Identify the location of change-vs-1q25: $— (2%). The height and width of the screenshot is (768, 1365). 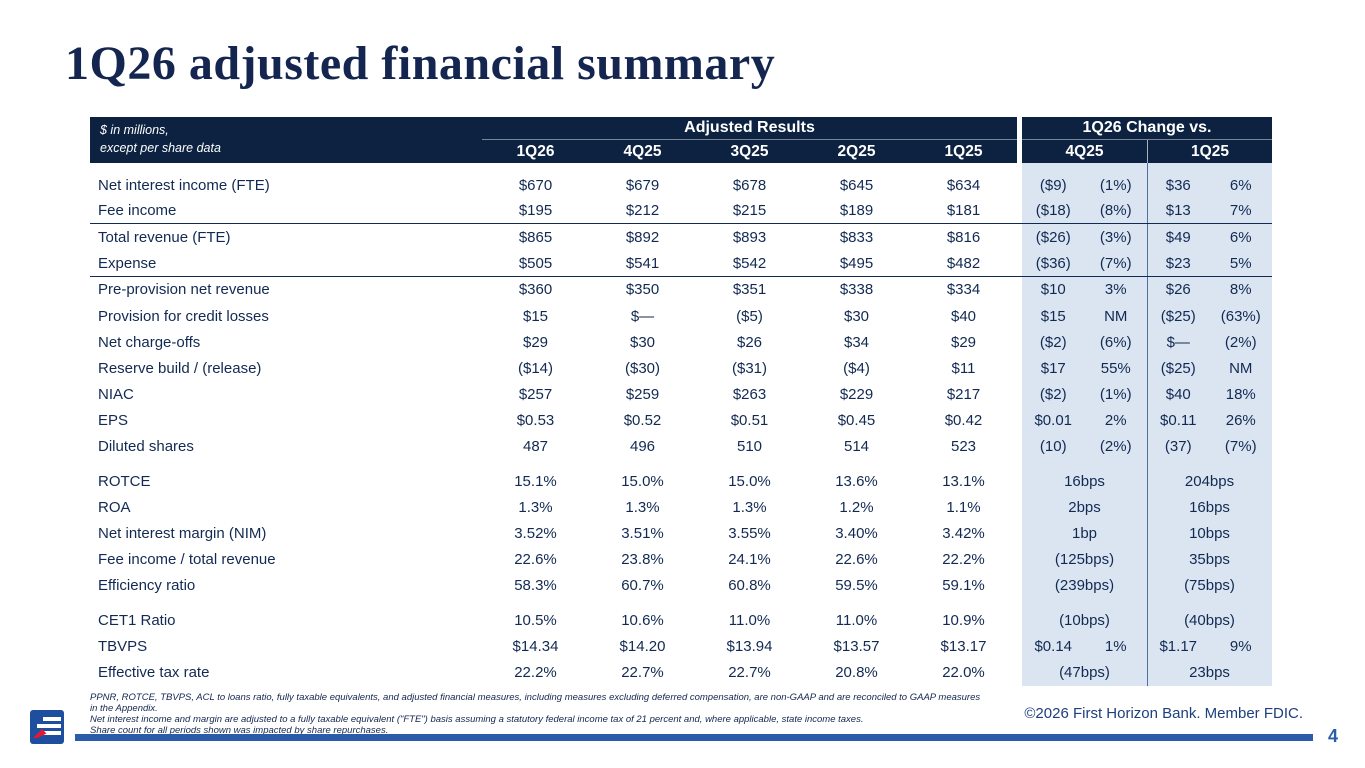
(1209, 342).